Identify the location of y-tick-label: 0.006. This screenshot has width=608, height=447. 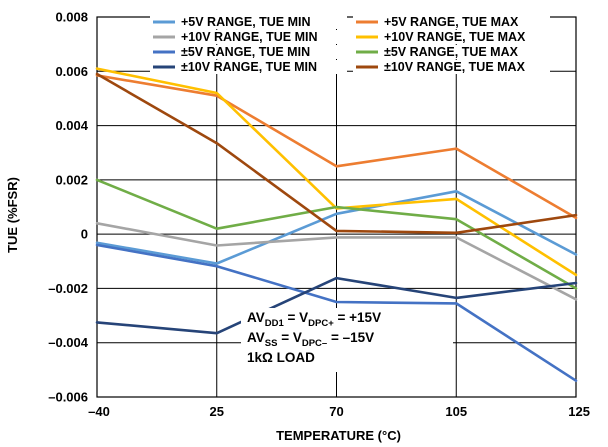
(71, 71).